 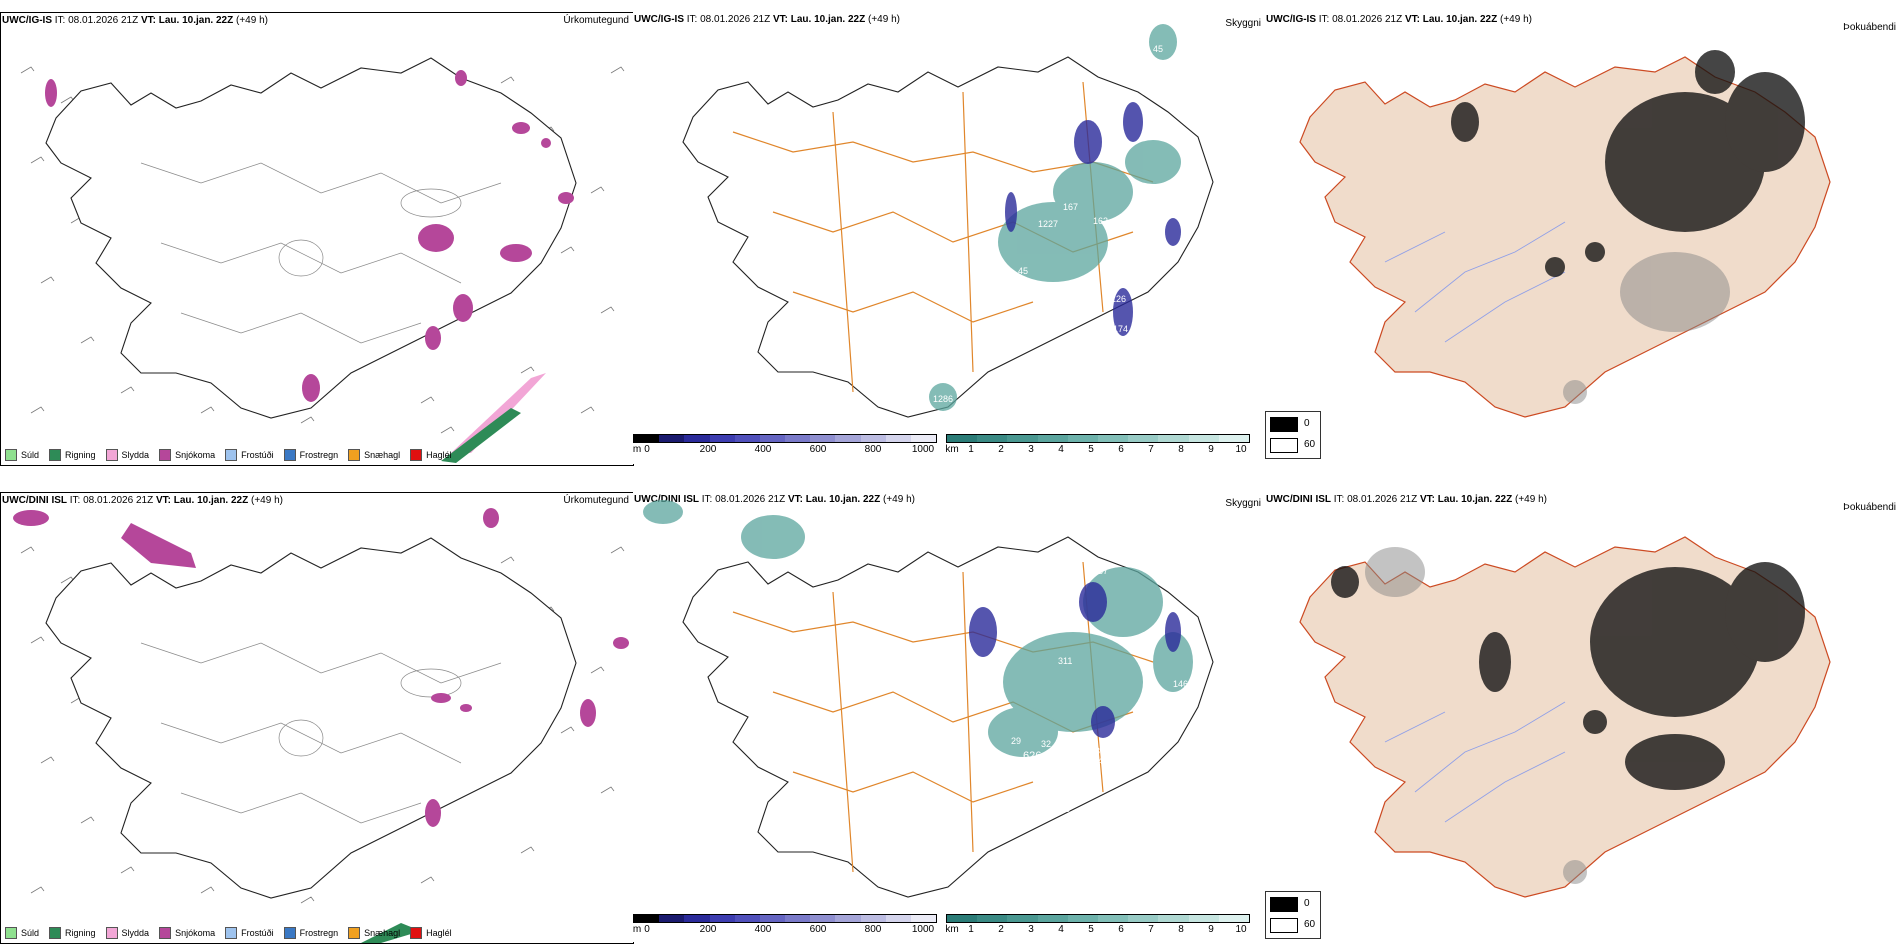 I want to click on legend-item-slydda: Slydda, so click(x=127, y=933).